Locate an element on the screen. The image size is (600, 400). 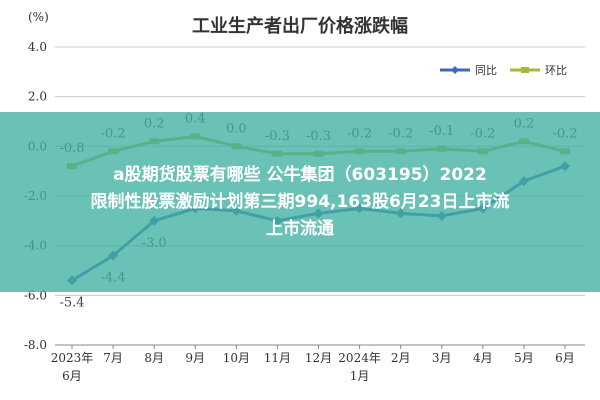
y-tick-label: 2.0 is located at coordinates (37, 97).